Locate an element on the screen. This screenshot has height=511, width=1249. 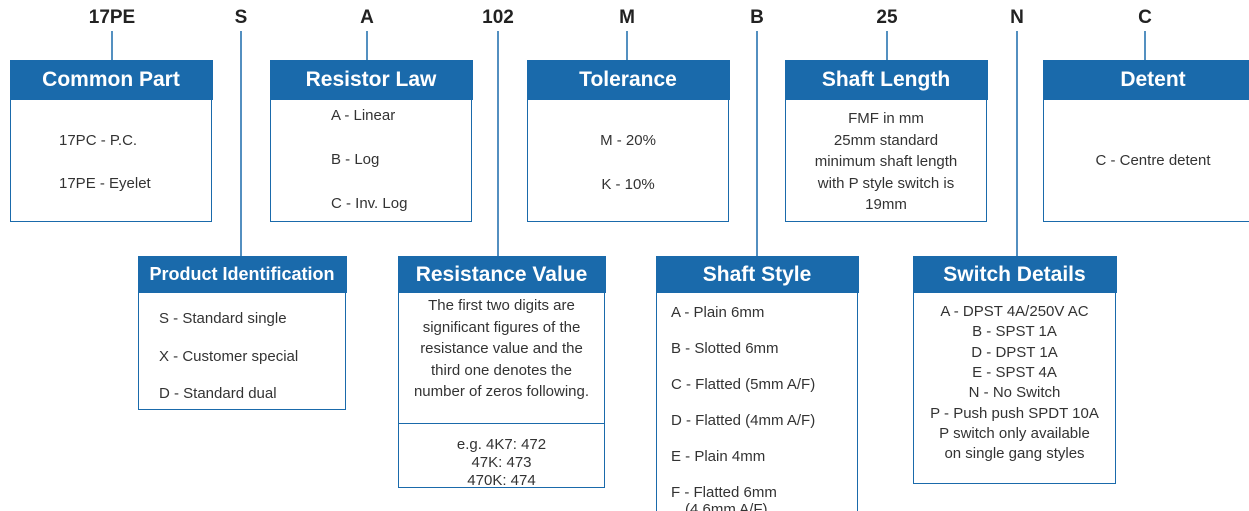
box-line: B - SPST 1A is located at coordinates (1014, 332).